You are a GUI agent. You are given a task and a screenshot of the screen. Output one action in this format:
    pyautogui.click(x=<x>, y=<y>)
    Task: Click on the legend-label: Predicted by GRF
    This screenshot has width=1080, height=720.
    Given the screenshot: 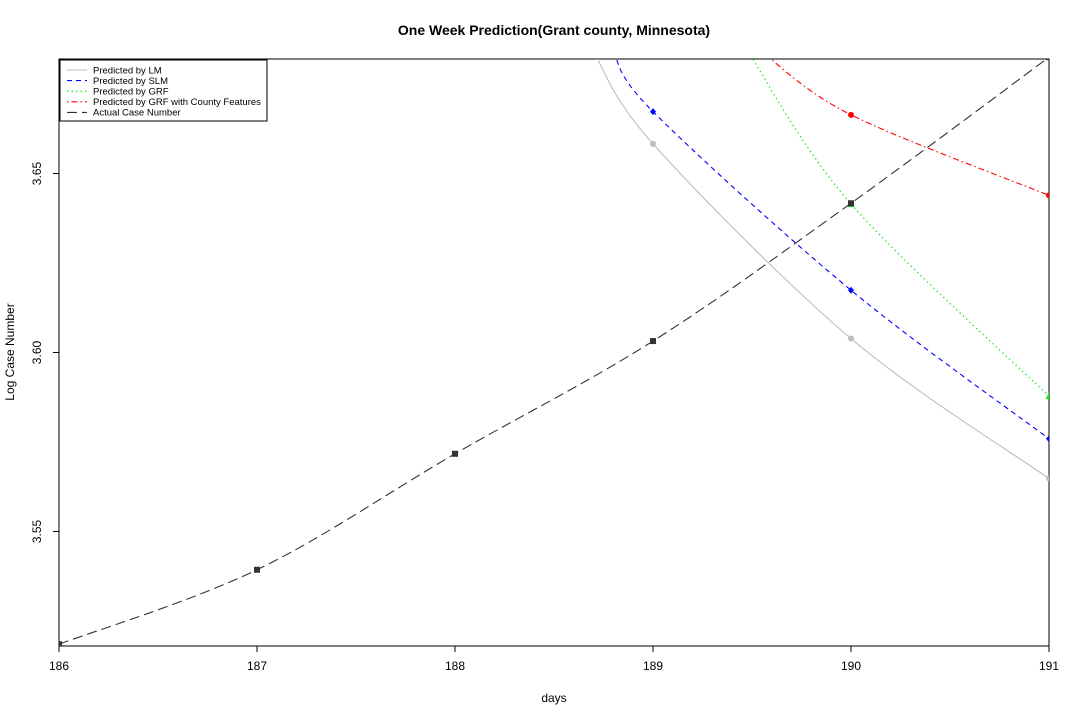 What is the action you would take?
    pyautogui.click(x=131, y=92)
    